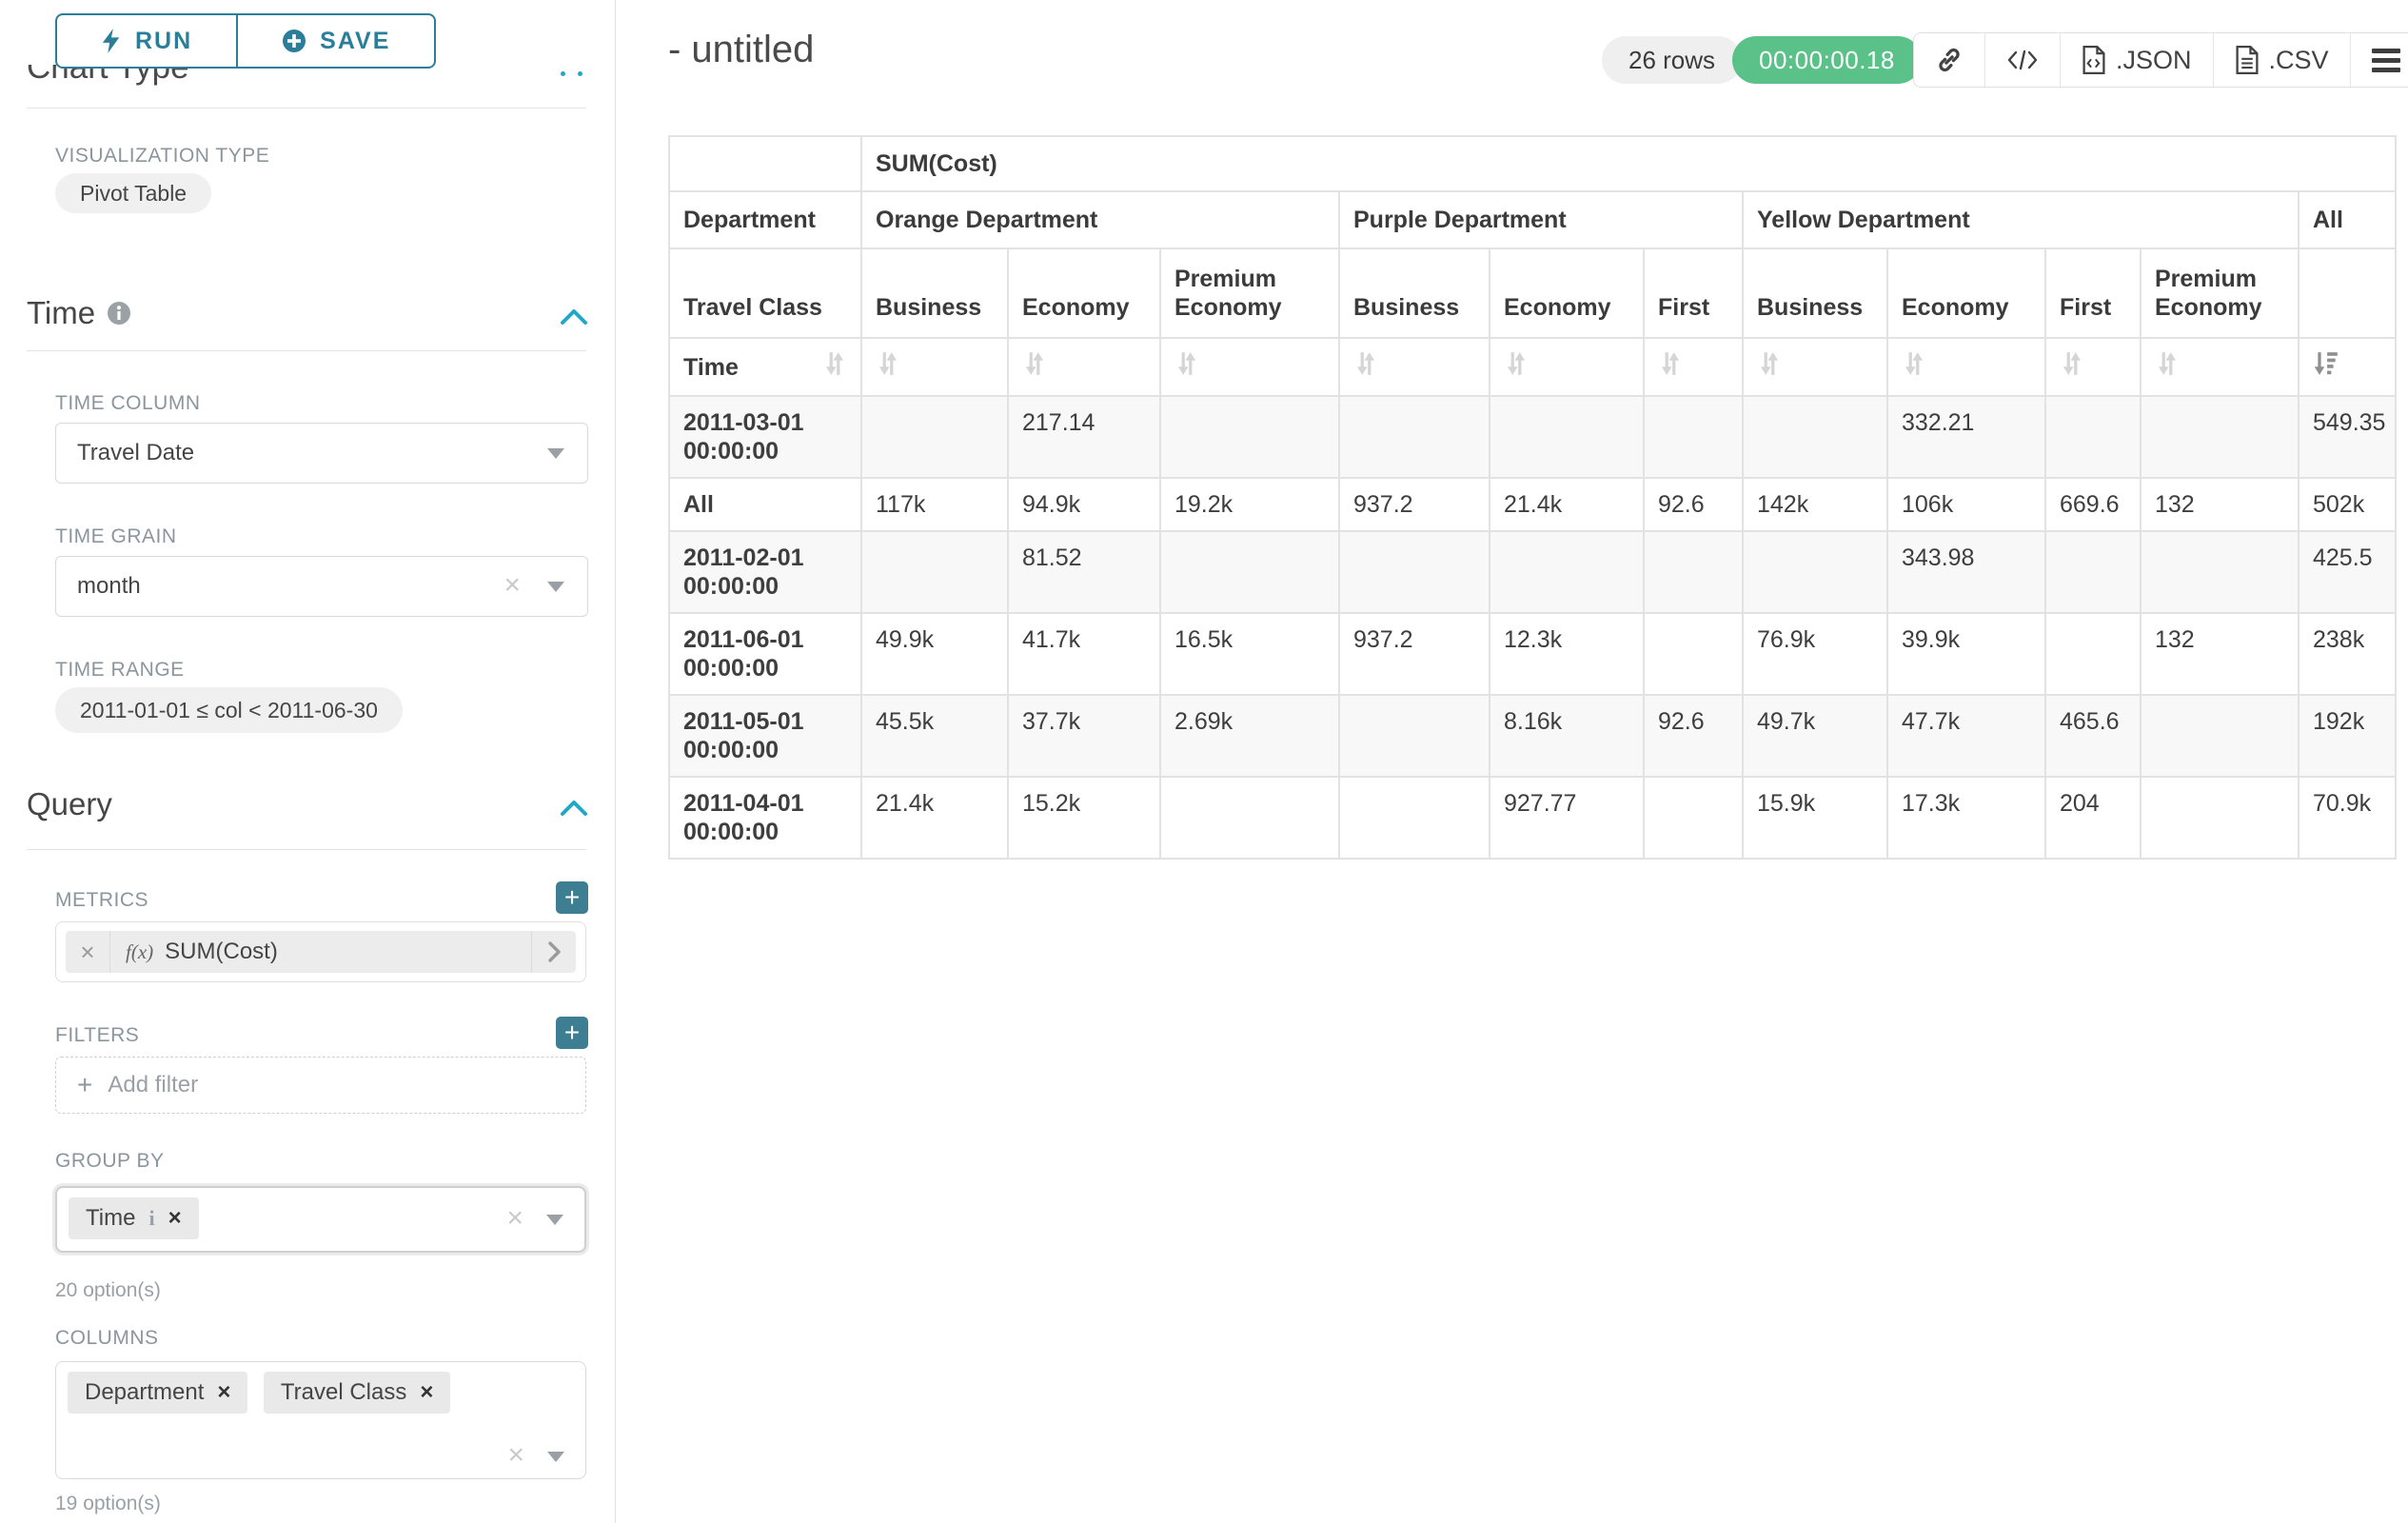 This screenshot has height=1523, width=2408. What do you see at coordinates (158, 1393) in the screenshot?
I see `columns-tag: Department ×` at bounding box center [158, 1393].